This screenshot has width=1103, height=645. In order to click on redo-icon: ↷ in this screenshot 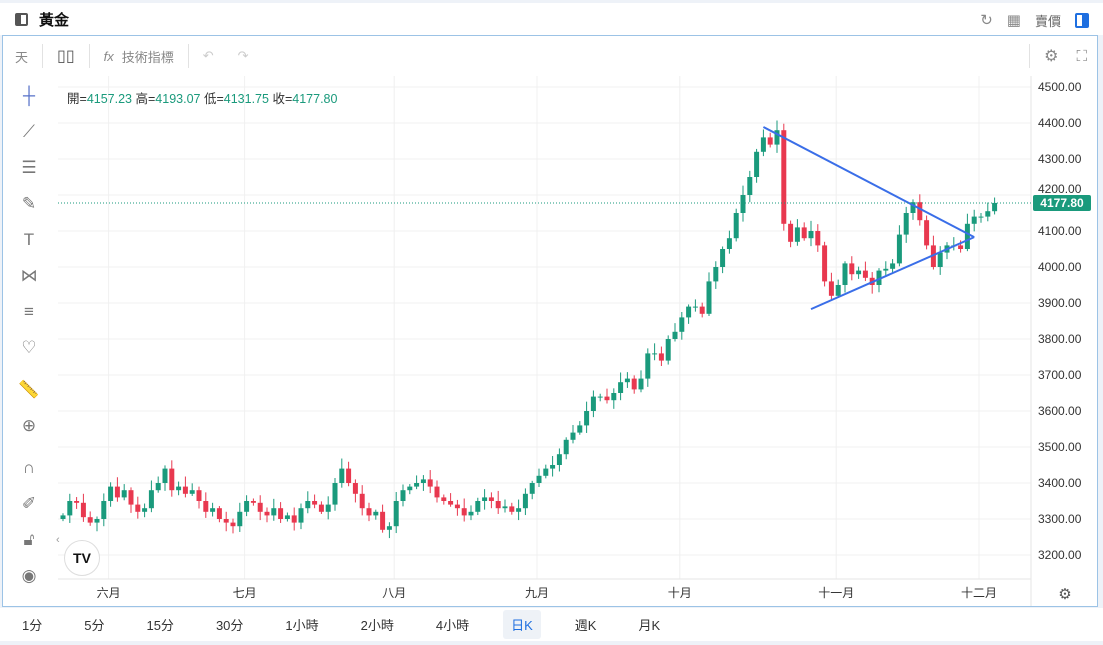, I will do `click(243, 55)`.